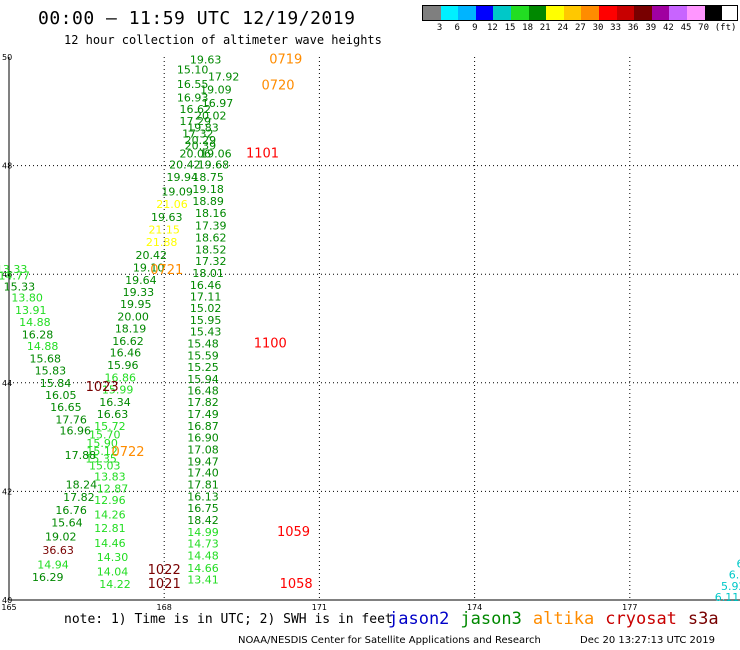 The height and width of the screenshot is (650, 740). What do you see at coordinates (211, 213) in the screenshot?
I see `wave-height-label: 18.16` at bounding box center [211, 213].